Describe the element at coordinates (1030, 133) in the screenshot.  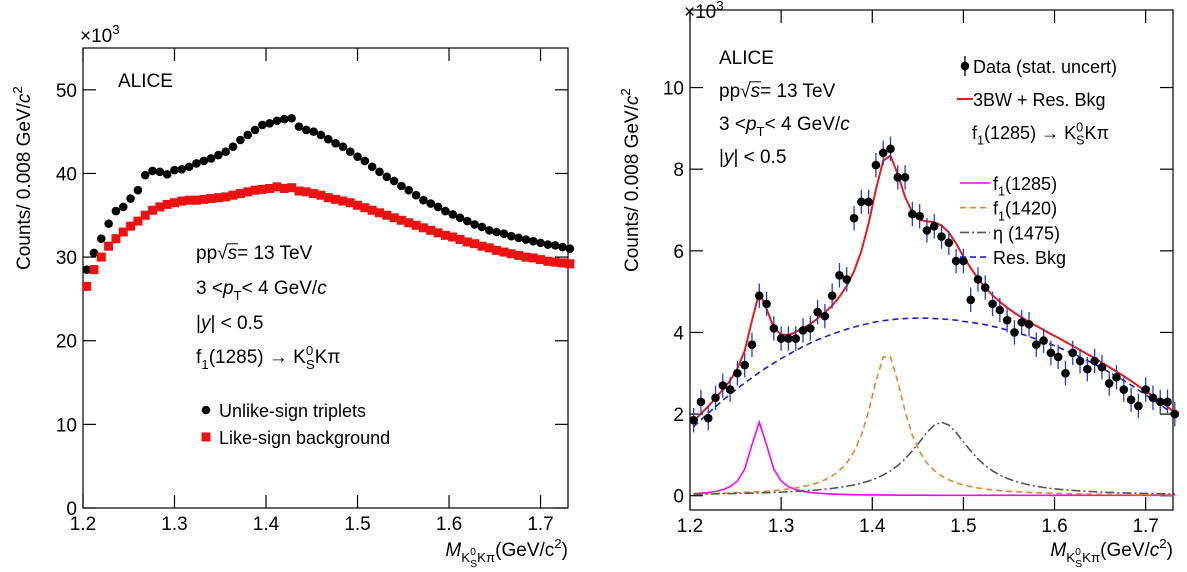
I see `legend-note: (1285) → K` at that location.